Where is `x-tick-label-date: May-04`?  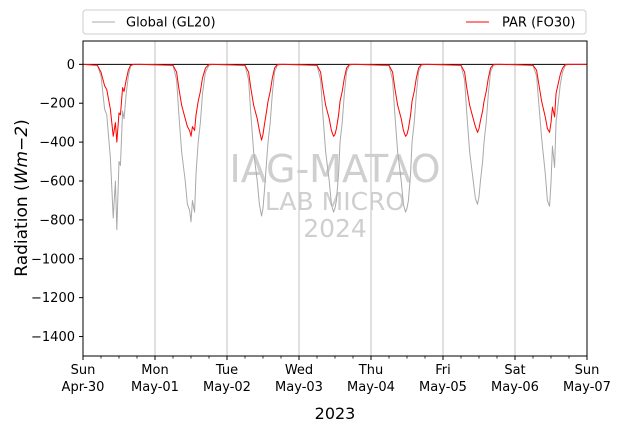 x-tick-label-date: May-04 is located at coordinates (371, 387).